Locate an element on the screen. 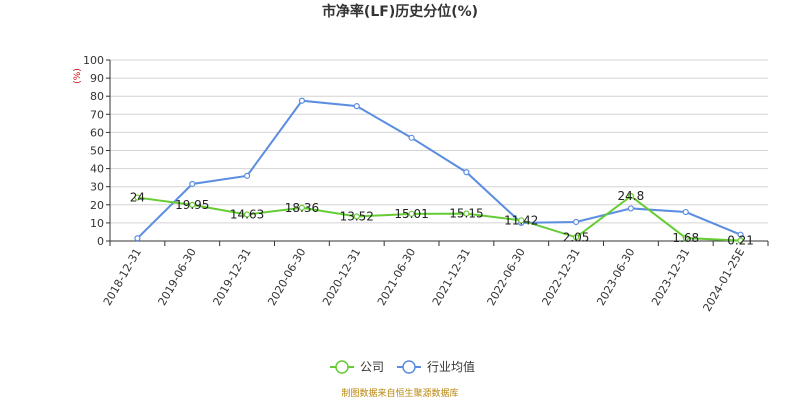  y-tick-label: 90 is located at coordinates (97, 78).